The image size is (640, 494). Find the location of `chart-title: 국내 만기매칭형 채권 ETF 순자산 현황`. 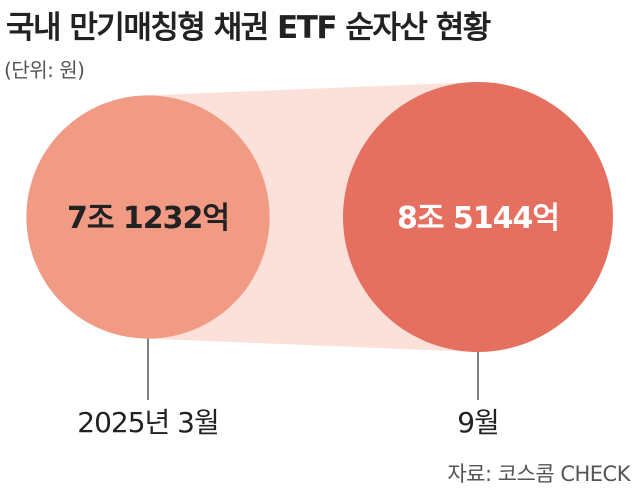

chart-title: 국내 만기매칭형 채권 ETF 순자산 현황 is located at coordinates (248, 28).